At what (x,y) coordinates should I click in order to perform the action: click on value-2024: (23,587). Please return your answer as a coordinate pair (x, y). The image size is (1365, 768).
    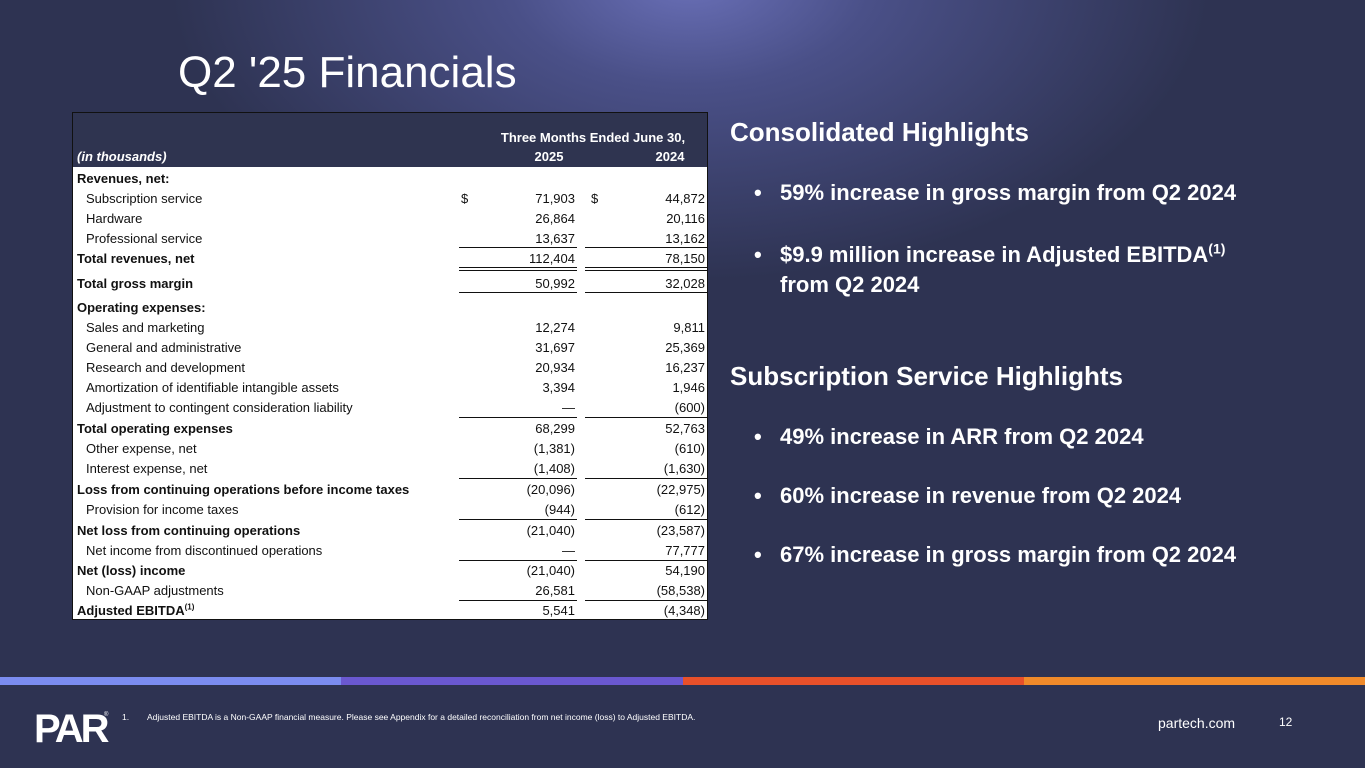
    Looking at the image, I should click on (680, 530).